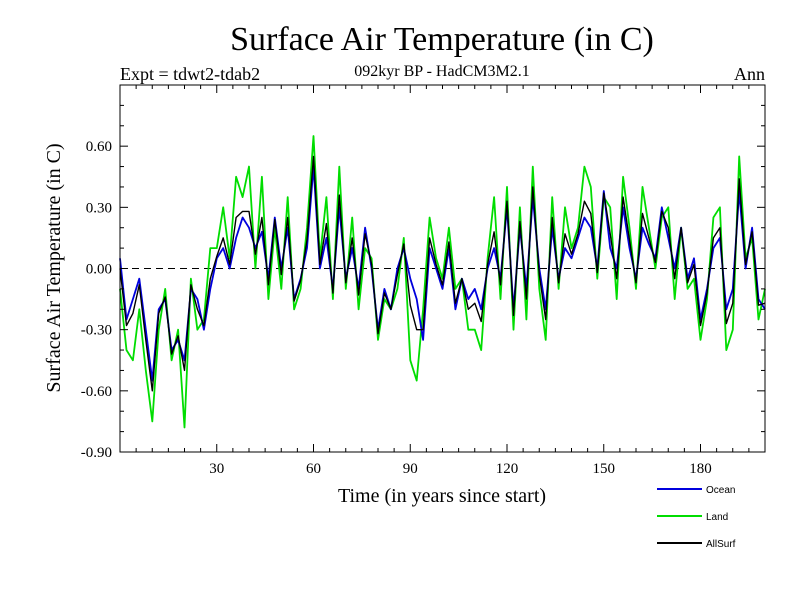 Image resolution: width=800 pixels, height=600 pixels. I want to click on y-tick-label: 0.00, so click(99, 270).